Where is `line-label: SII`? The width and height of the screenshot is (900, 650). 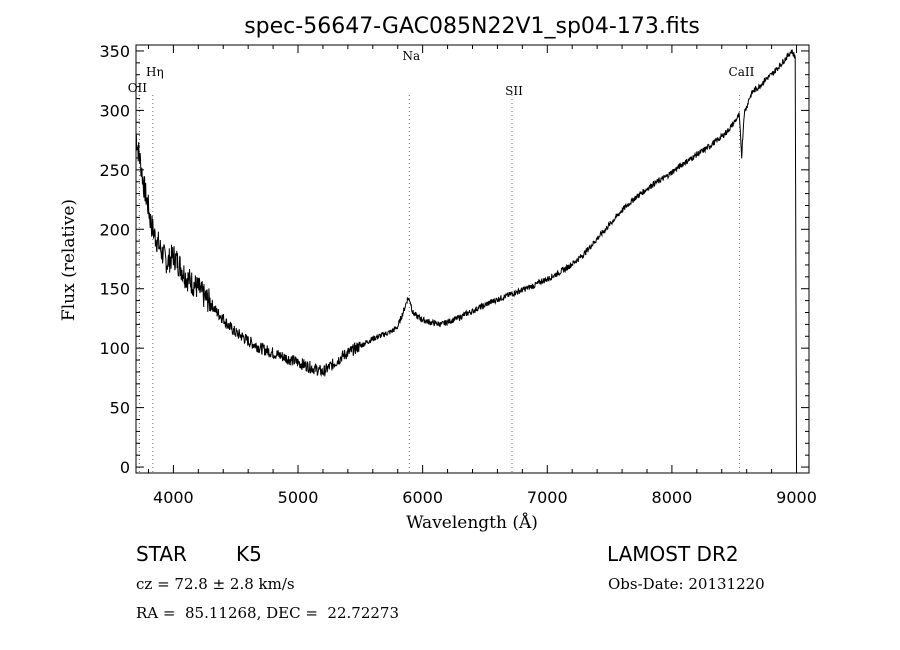
line-label: SII is located at coordinates (514, 91).